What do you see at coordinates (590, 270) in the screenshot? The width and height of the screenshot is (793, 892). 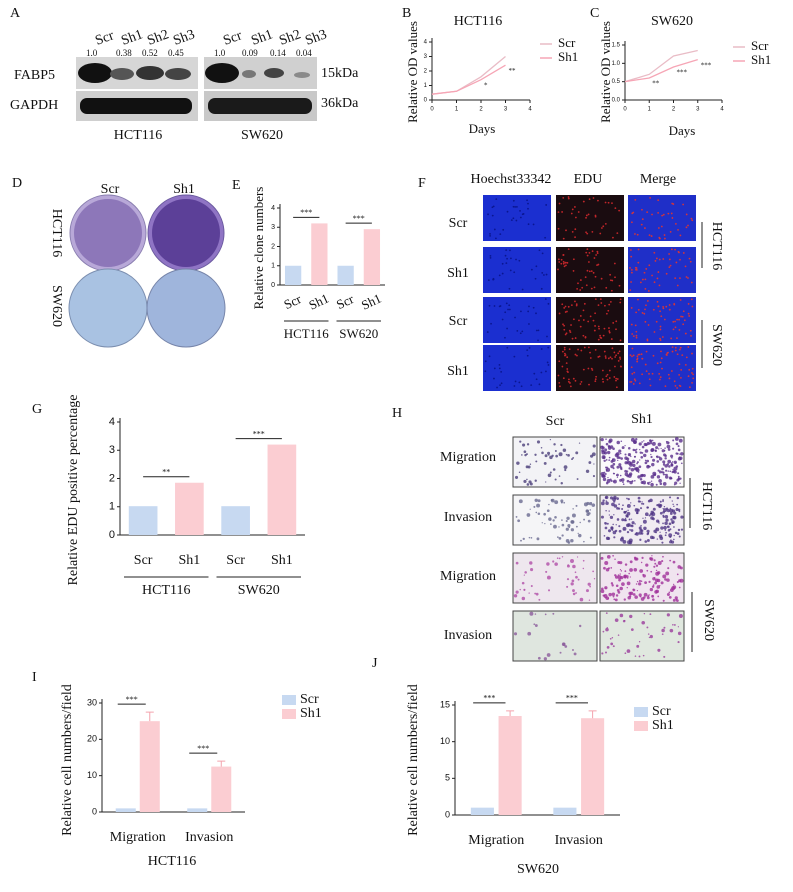 I see `micrograph` at bounding box center [590, 270].